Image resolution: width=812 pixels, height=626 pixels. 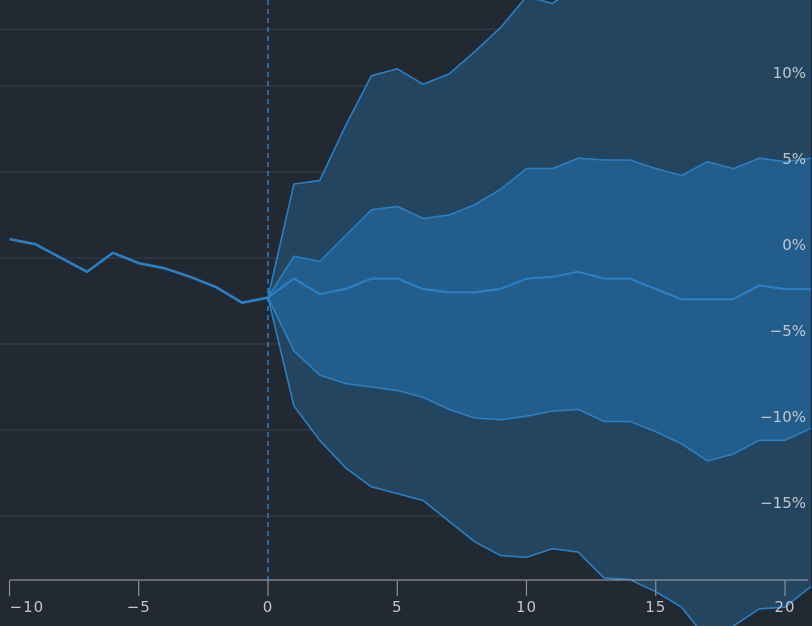 I want to click on y-tick-label: 10%, so click(x=789, y=73).